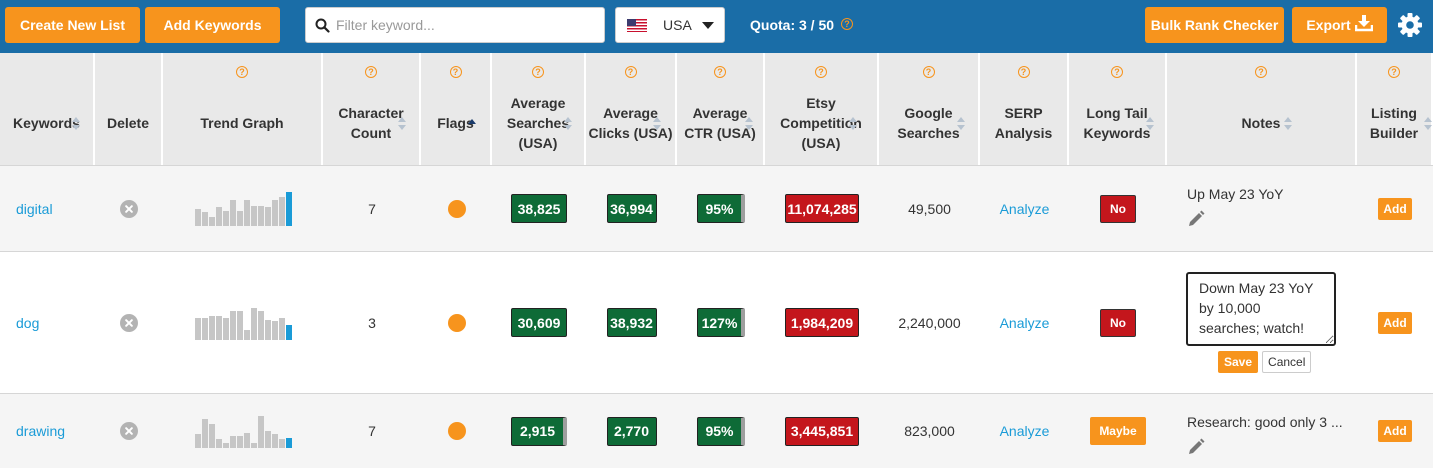 The height and width of the screenshot is (468, 1433). What do you see at coordinates (243, 208) in the screenshot?
I see `trend-graph` at bounding box center [243, 208].